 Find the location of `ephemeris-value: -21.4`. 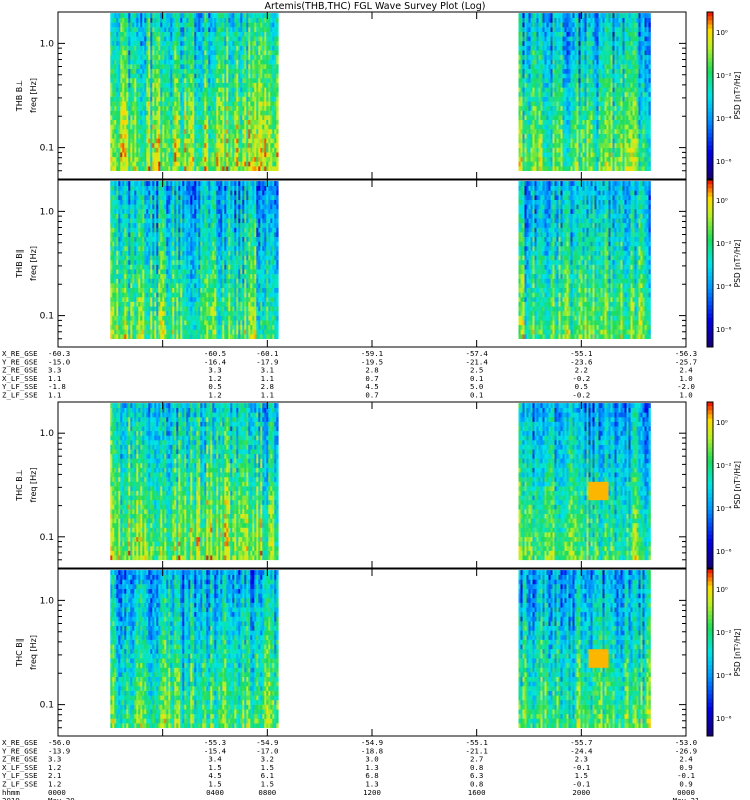

ephemeris-value: -21.4 is located at coordinates (477, 361).